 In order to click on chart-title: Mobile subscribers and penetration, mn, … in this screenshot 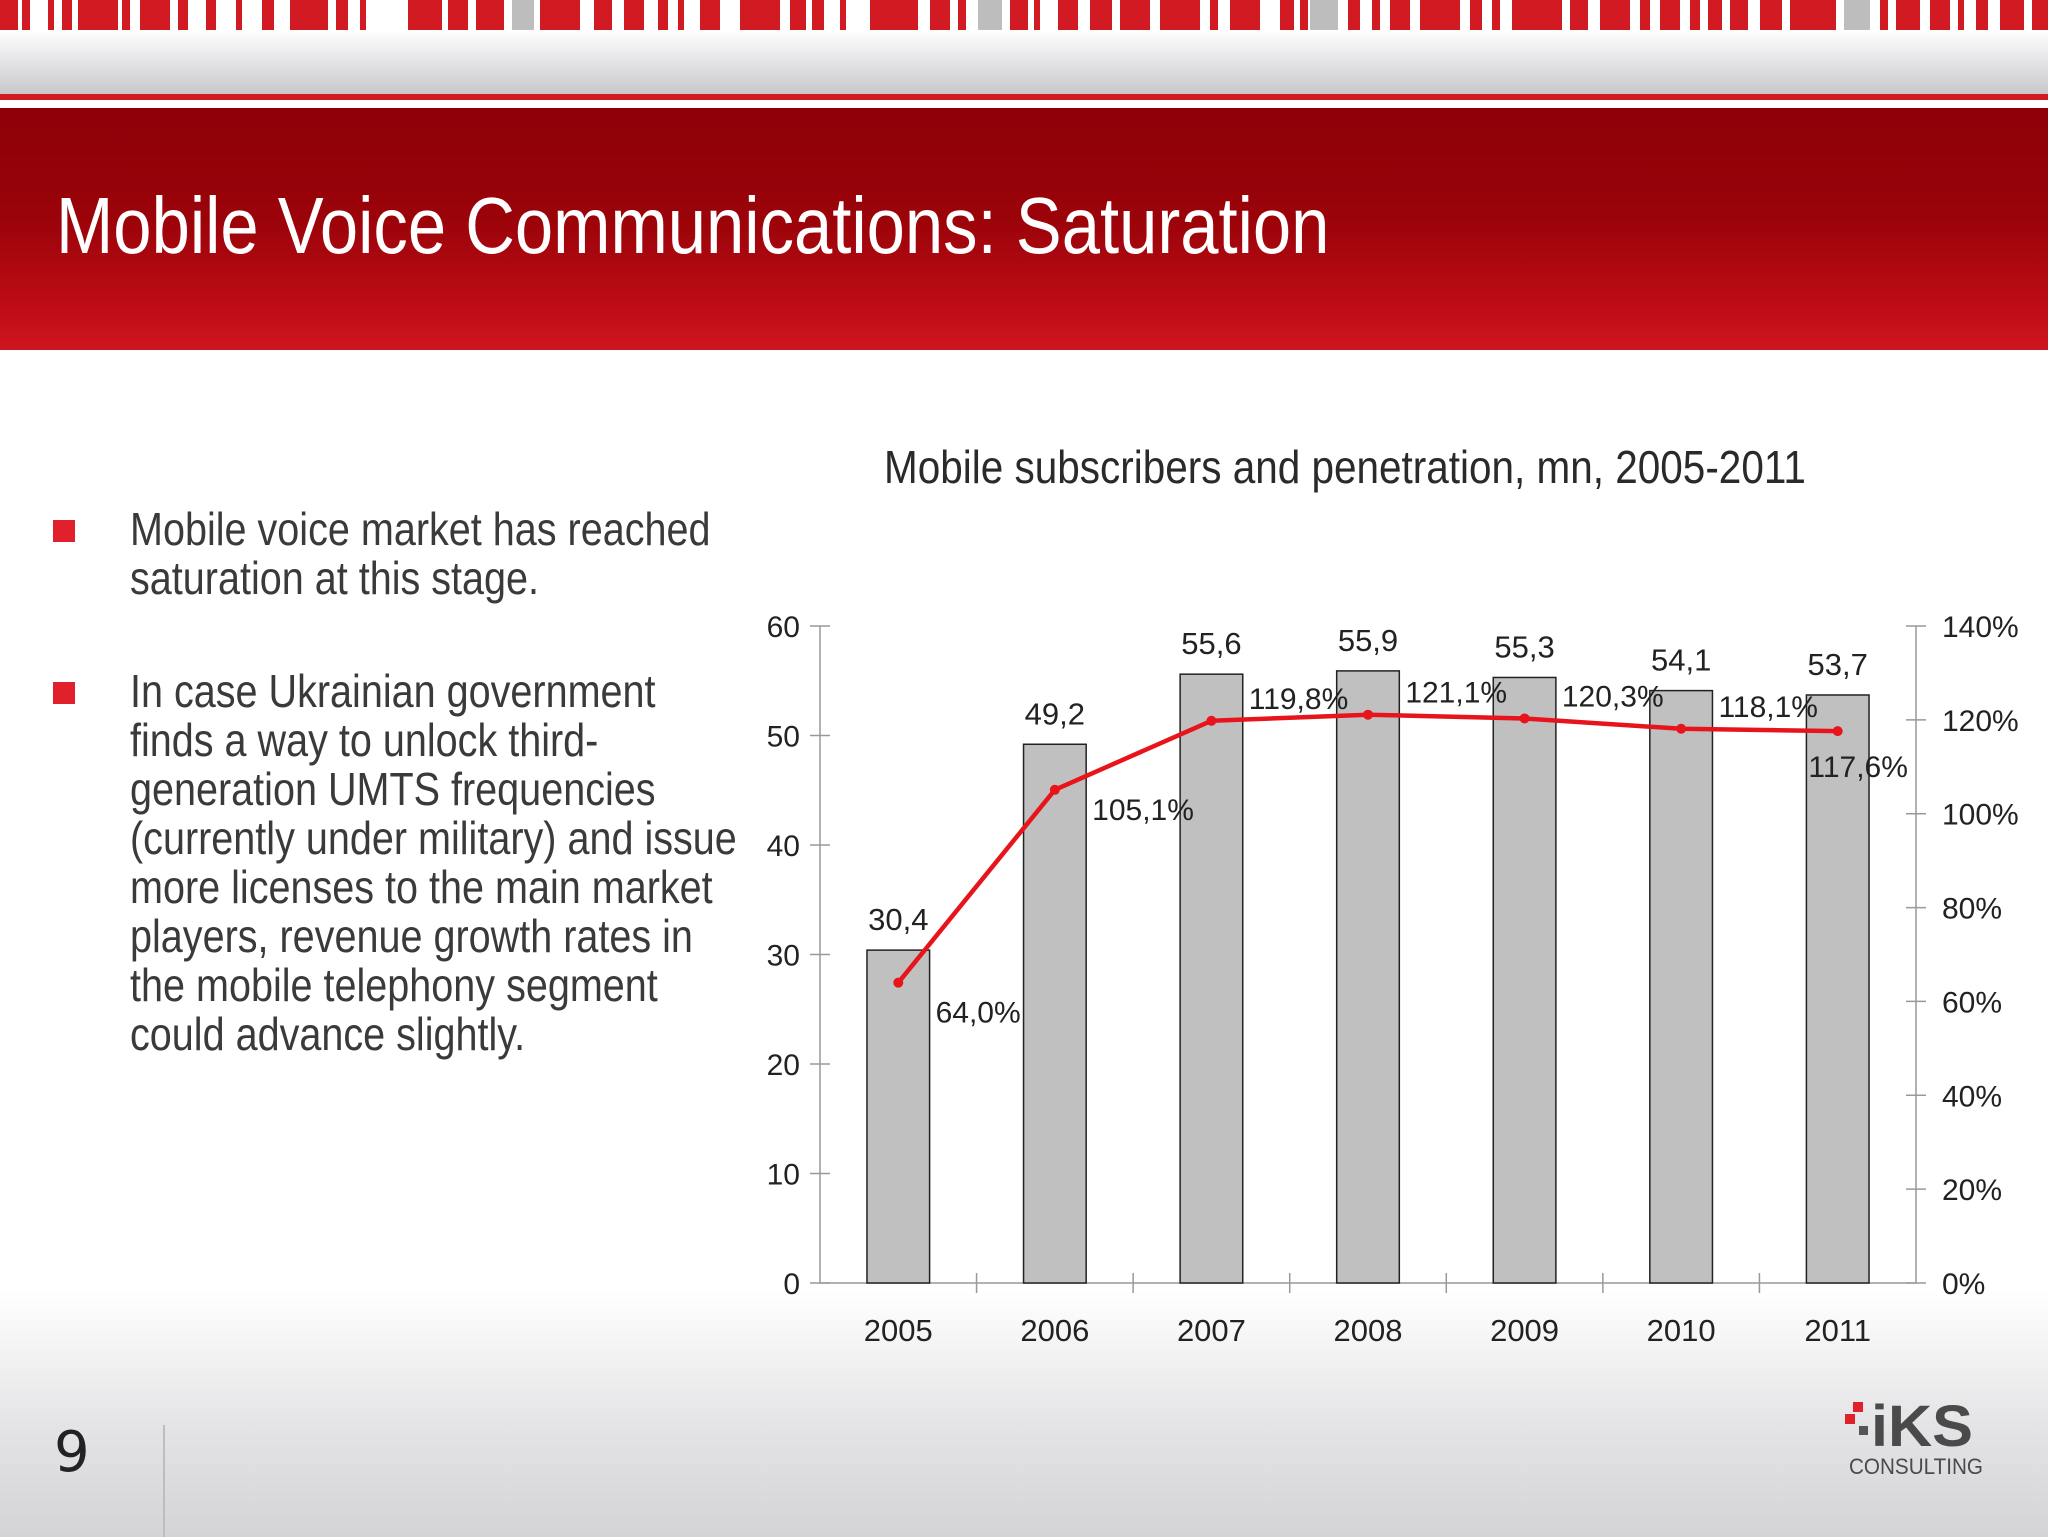, I will do `click(1345, 467)`.